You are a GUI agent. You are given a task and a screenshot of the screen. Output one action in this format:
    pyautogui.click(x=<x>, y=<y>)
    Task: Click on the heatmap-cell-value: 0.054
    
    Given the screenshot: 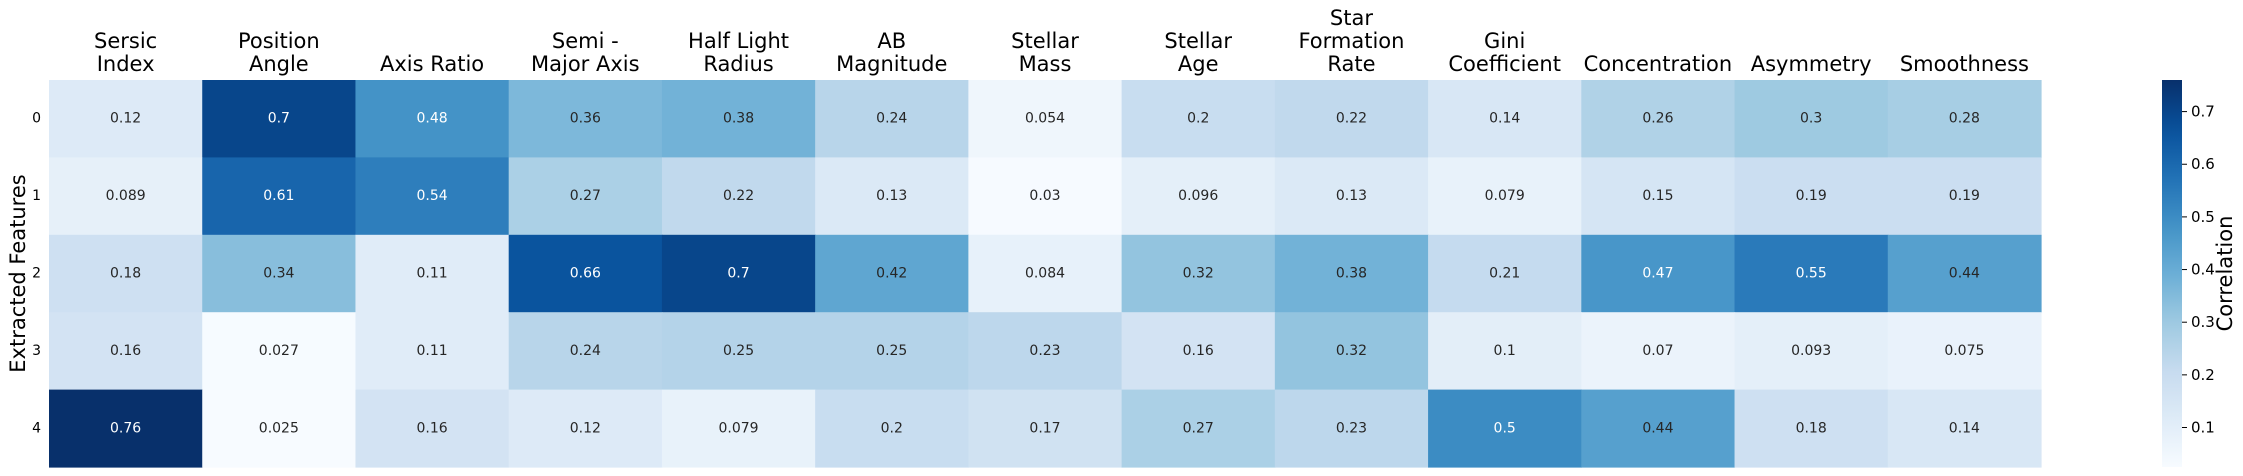 What is the action you would take?
    pyautogui.click(x=1045, y=119)
    